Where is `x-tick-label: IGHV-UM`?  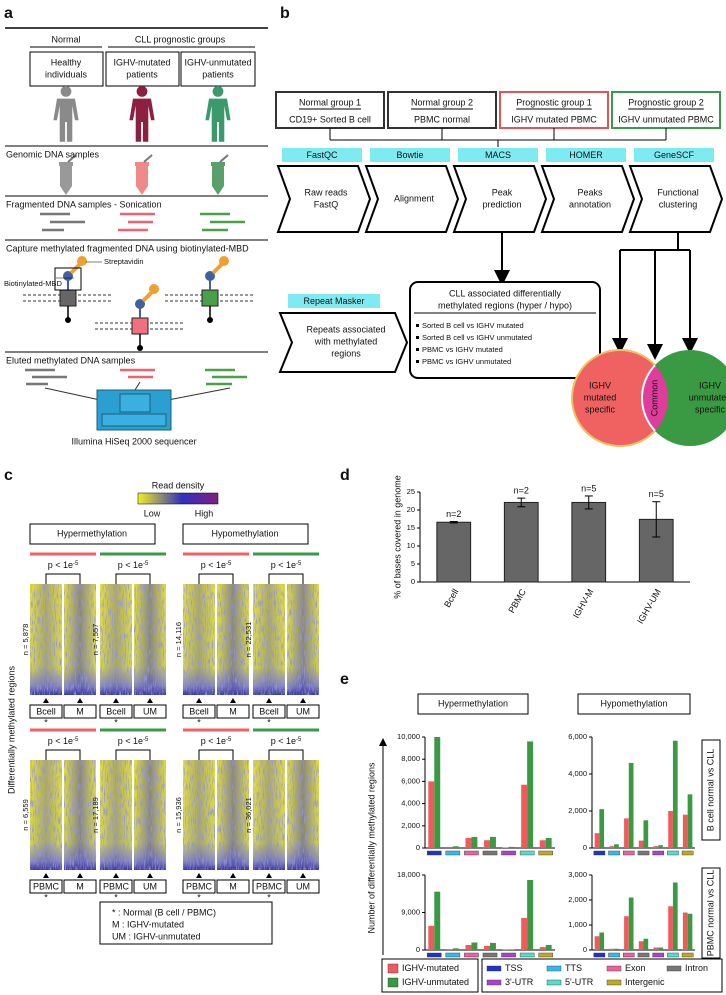 x-tick-label: IGHV-UM is located at coordinates (649, 606).